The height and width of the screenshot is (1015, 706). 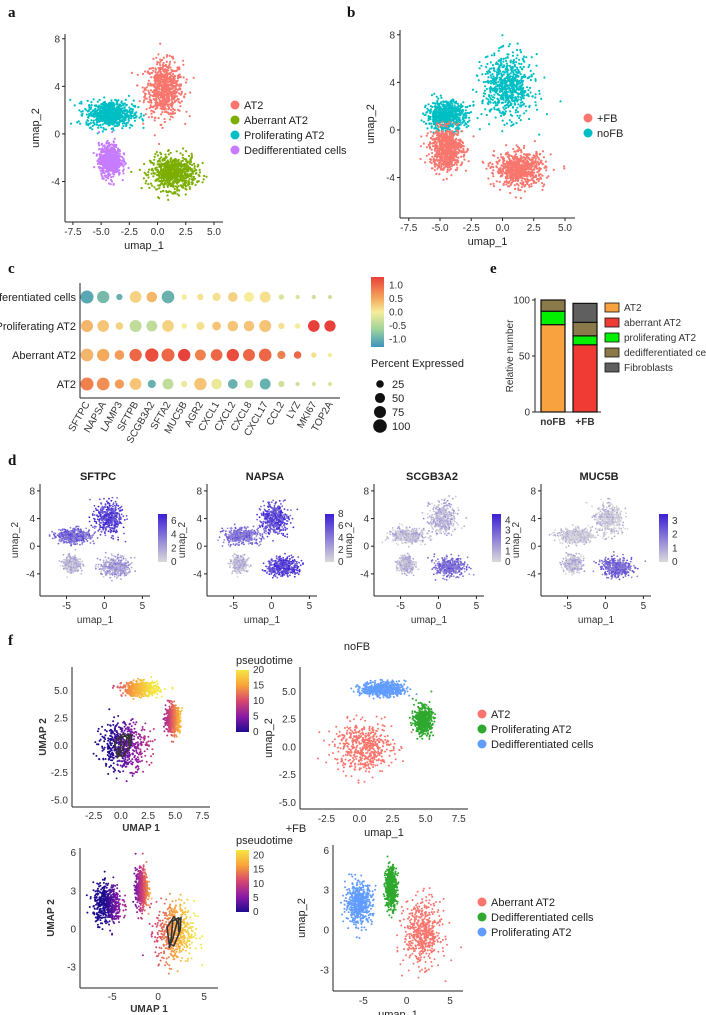 What do you see at coordinates (130, 232) in the screenshot?
I see `x-tick-label: -2.5` at bounding box center [130, 232].